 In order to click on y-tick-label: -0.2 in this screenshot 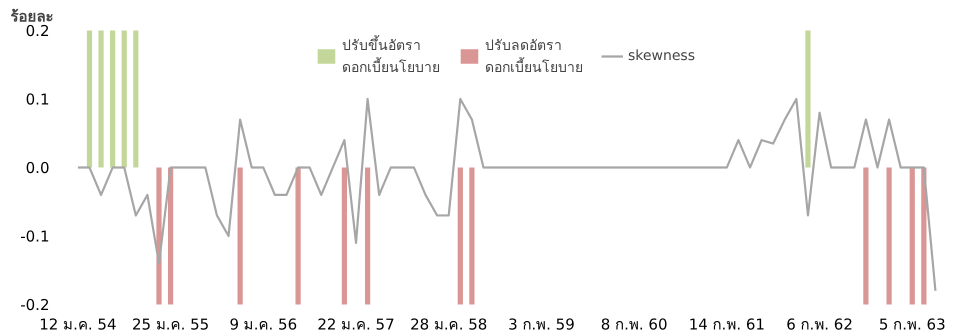, I will do `click(35, 305)`.